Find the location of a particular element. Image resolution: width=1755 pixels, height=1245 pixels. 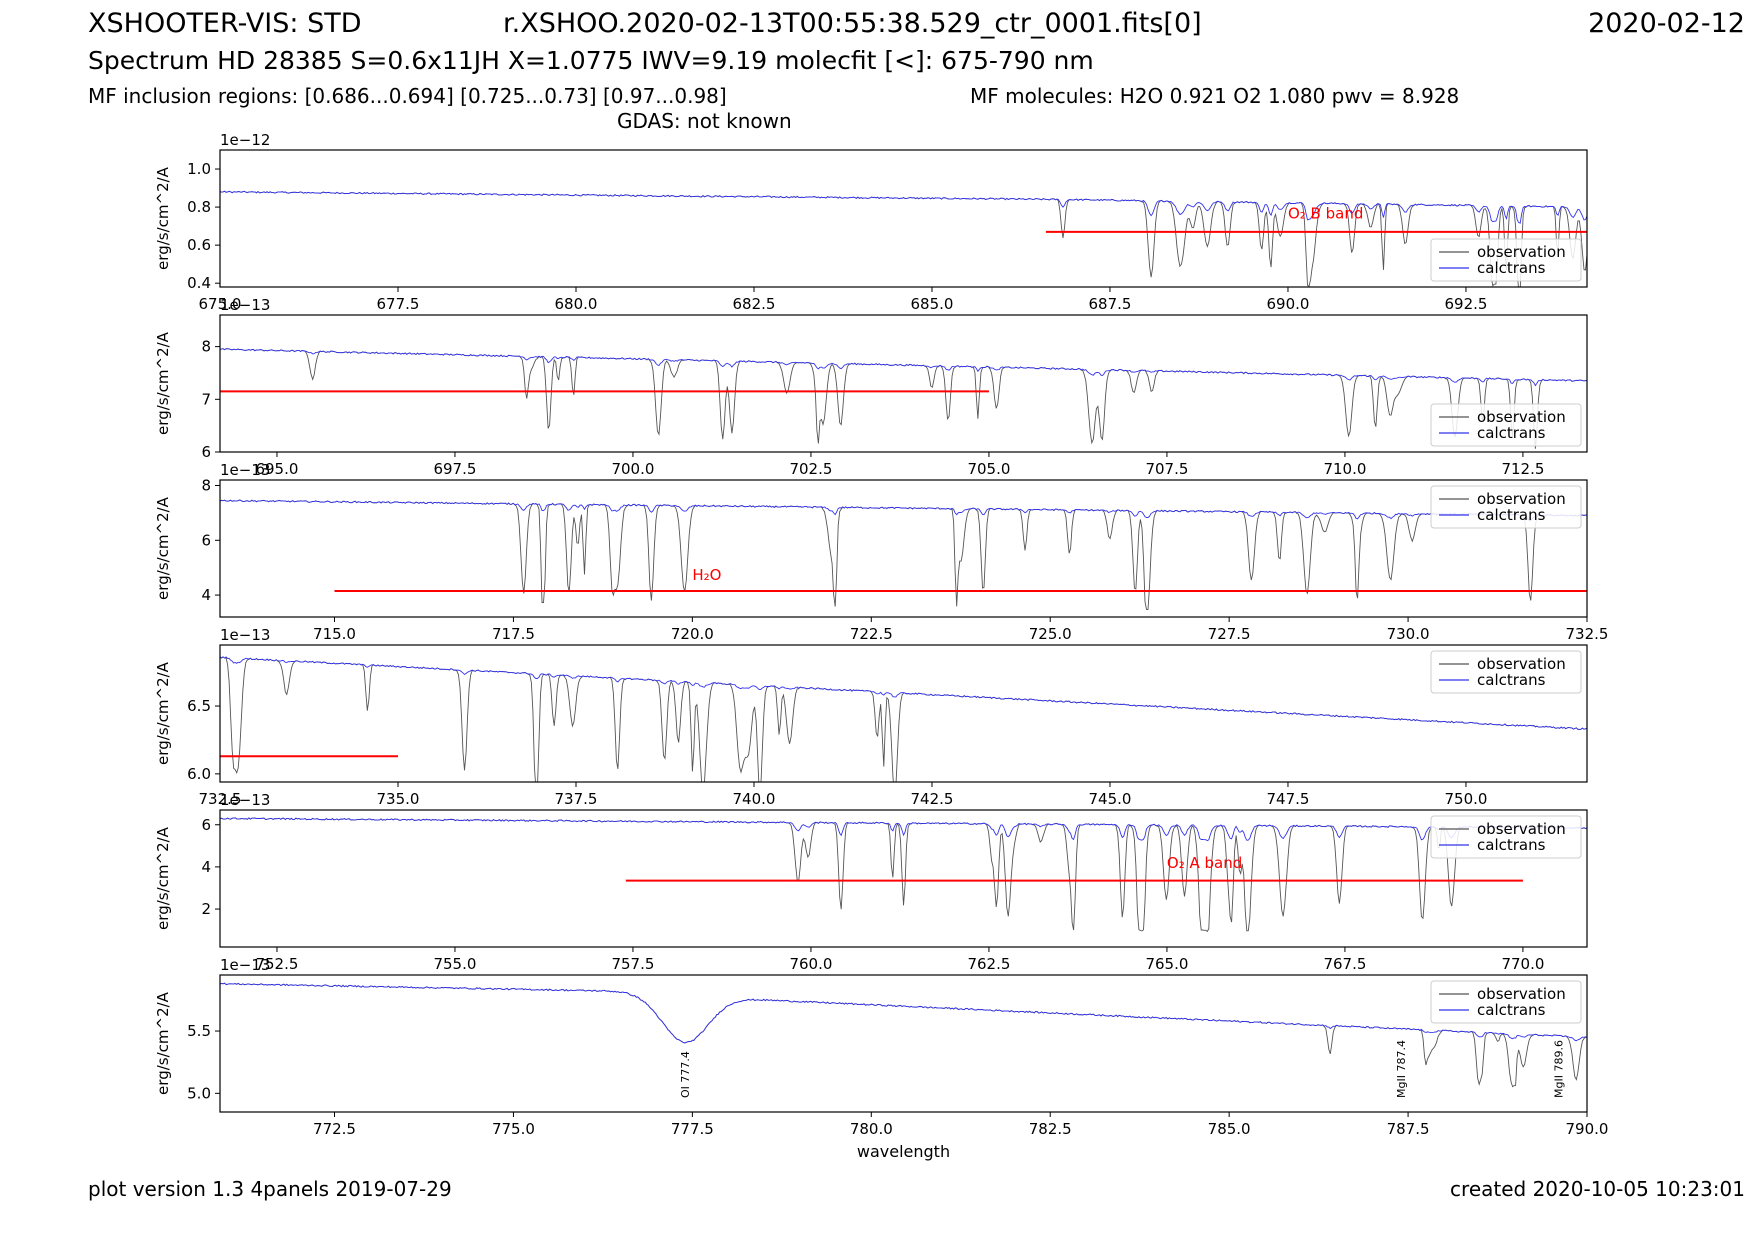

x-tick-label: 675.0 is located at coordinates (220, 304).